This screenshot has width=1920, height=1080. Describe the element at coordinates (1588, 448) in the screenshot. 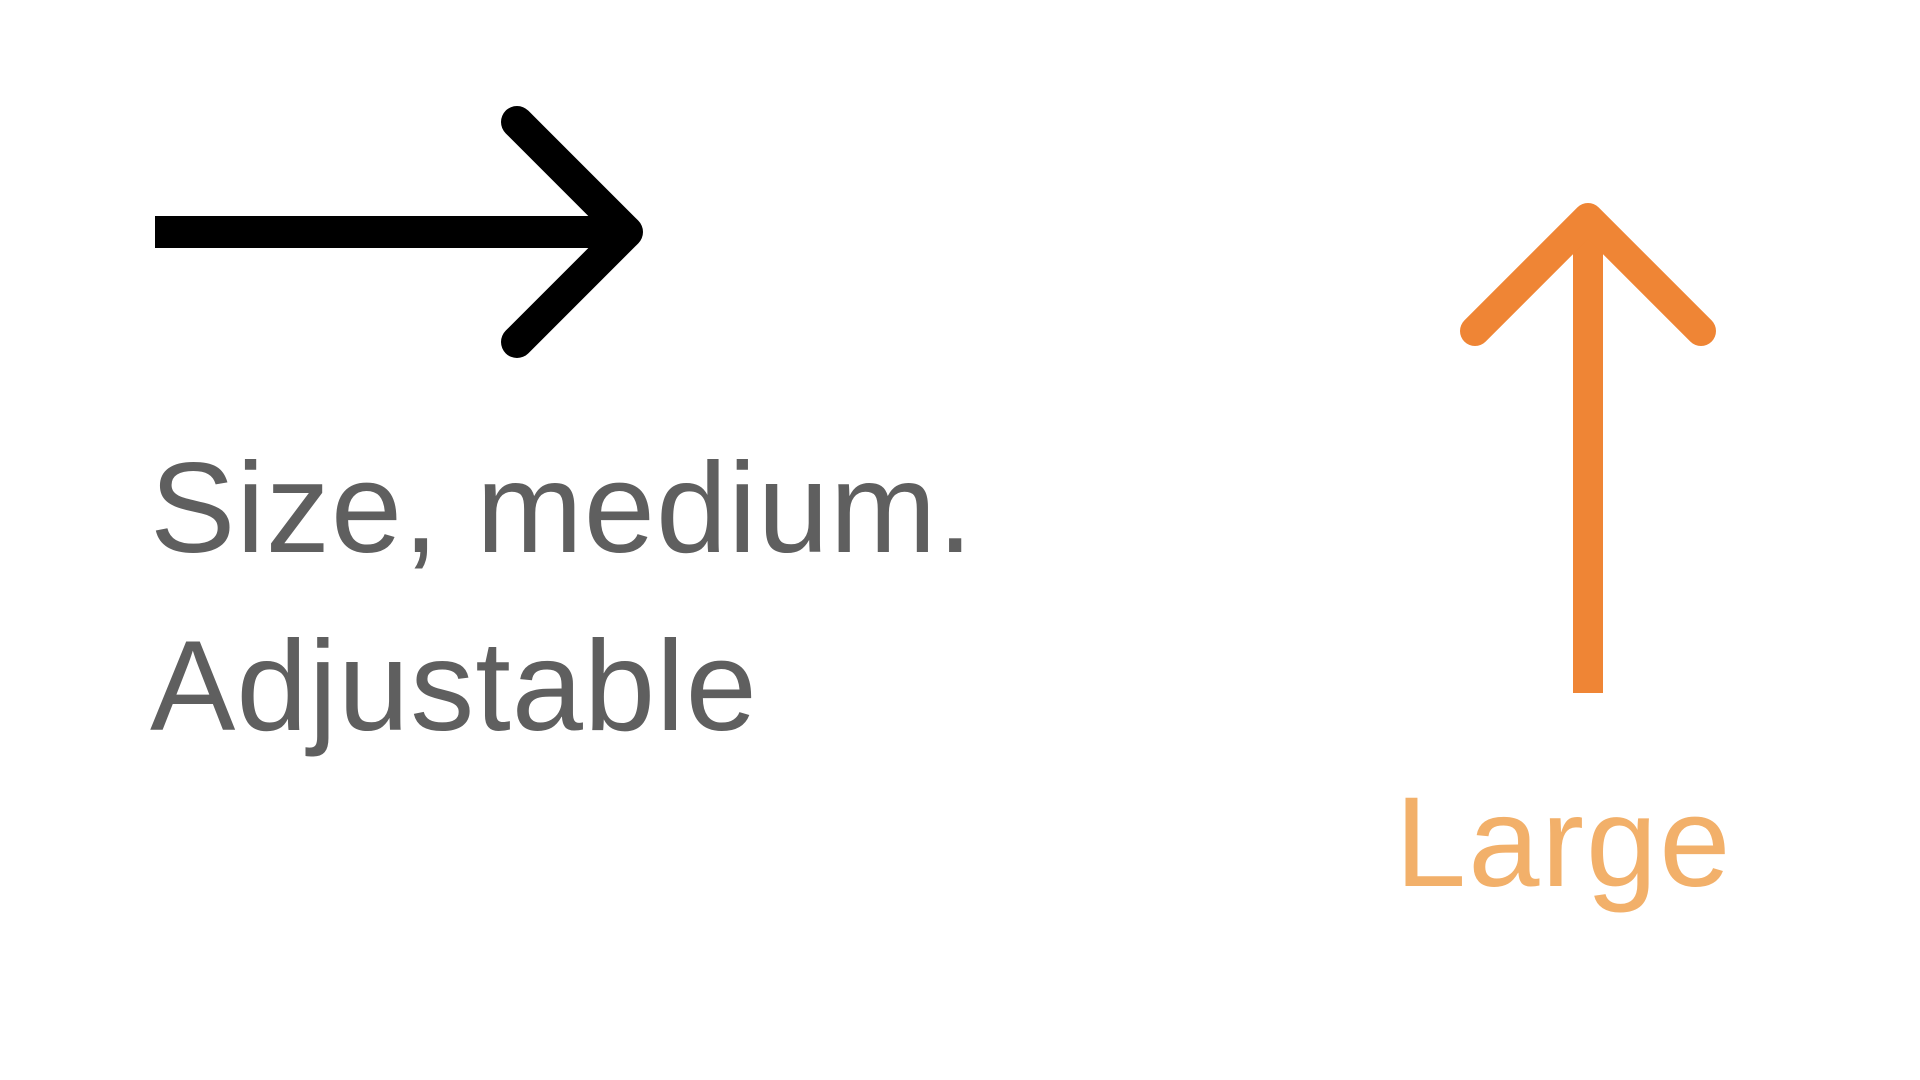

I see `up-arrow-icon` at that location.